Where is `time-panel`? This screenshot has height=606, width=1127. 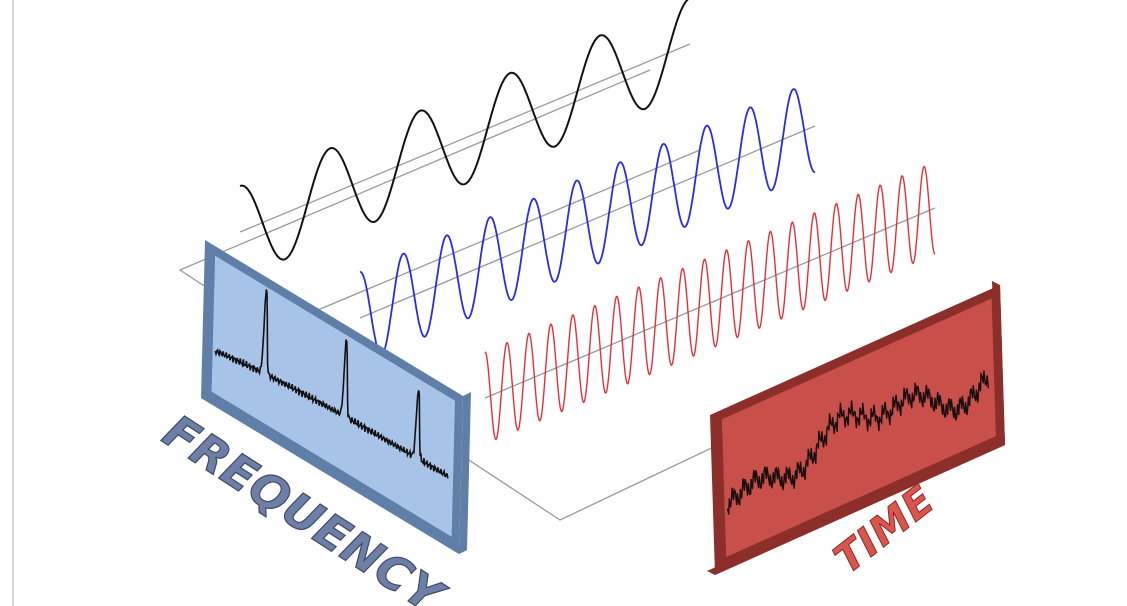 time-panel is located at coordinates (856, 428).